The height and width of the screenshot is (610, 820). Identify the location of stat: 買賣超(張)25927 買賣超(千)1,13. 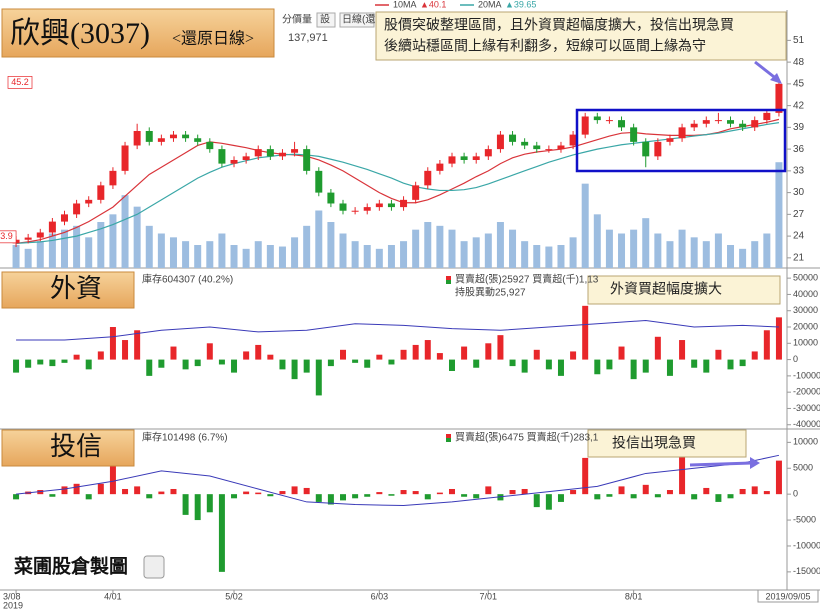
(527, 279).